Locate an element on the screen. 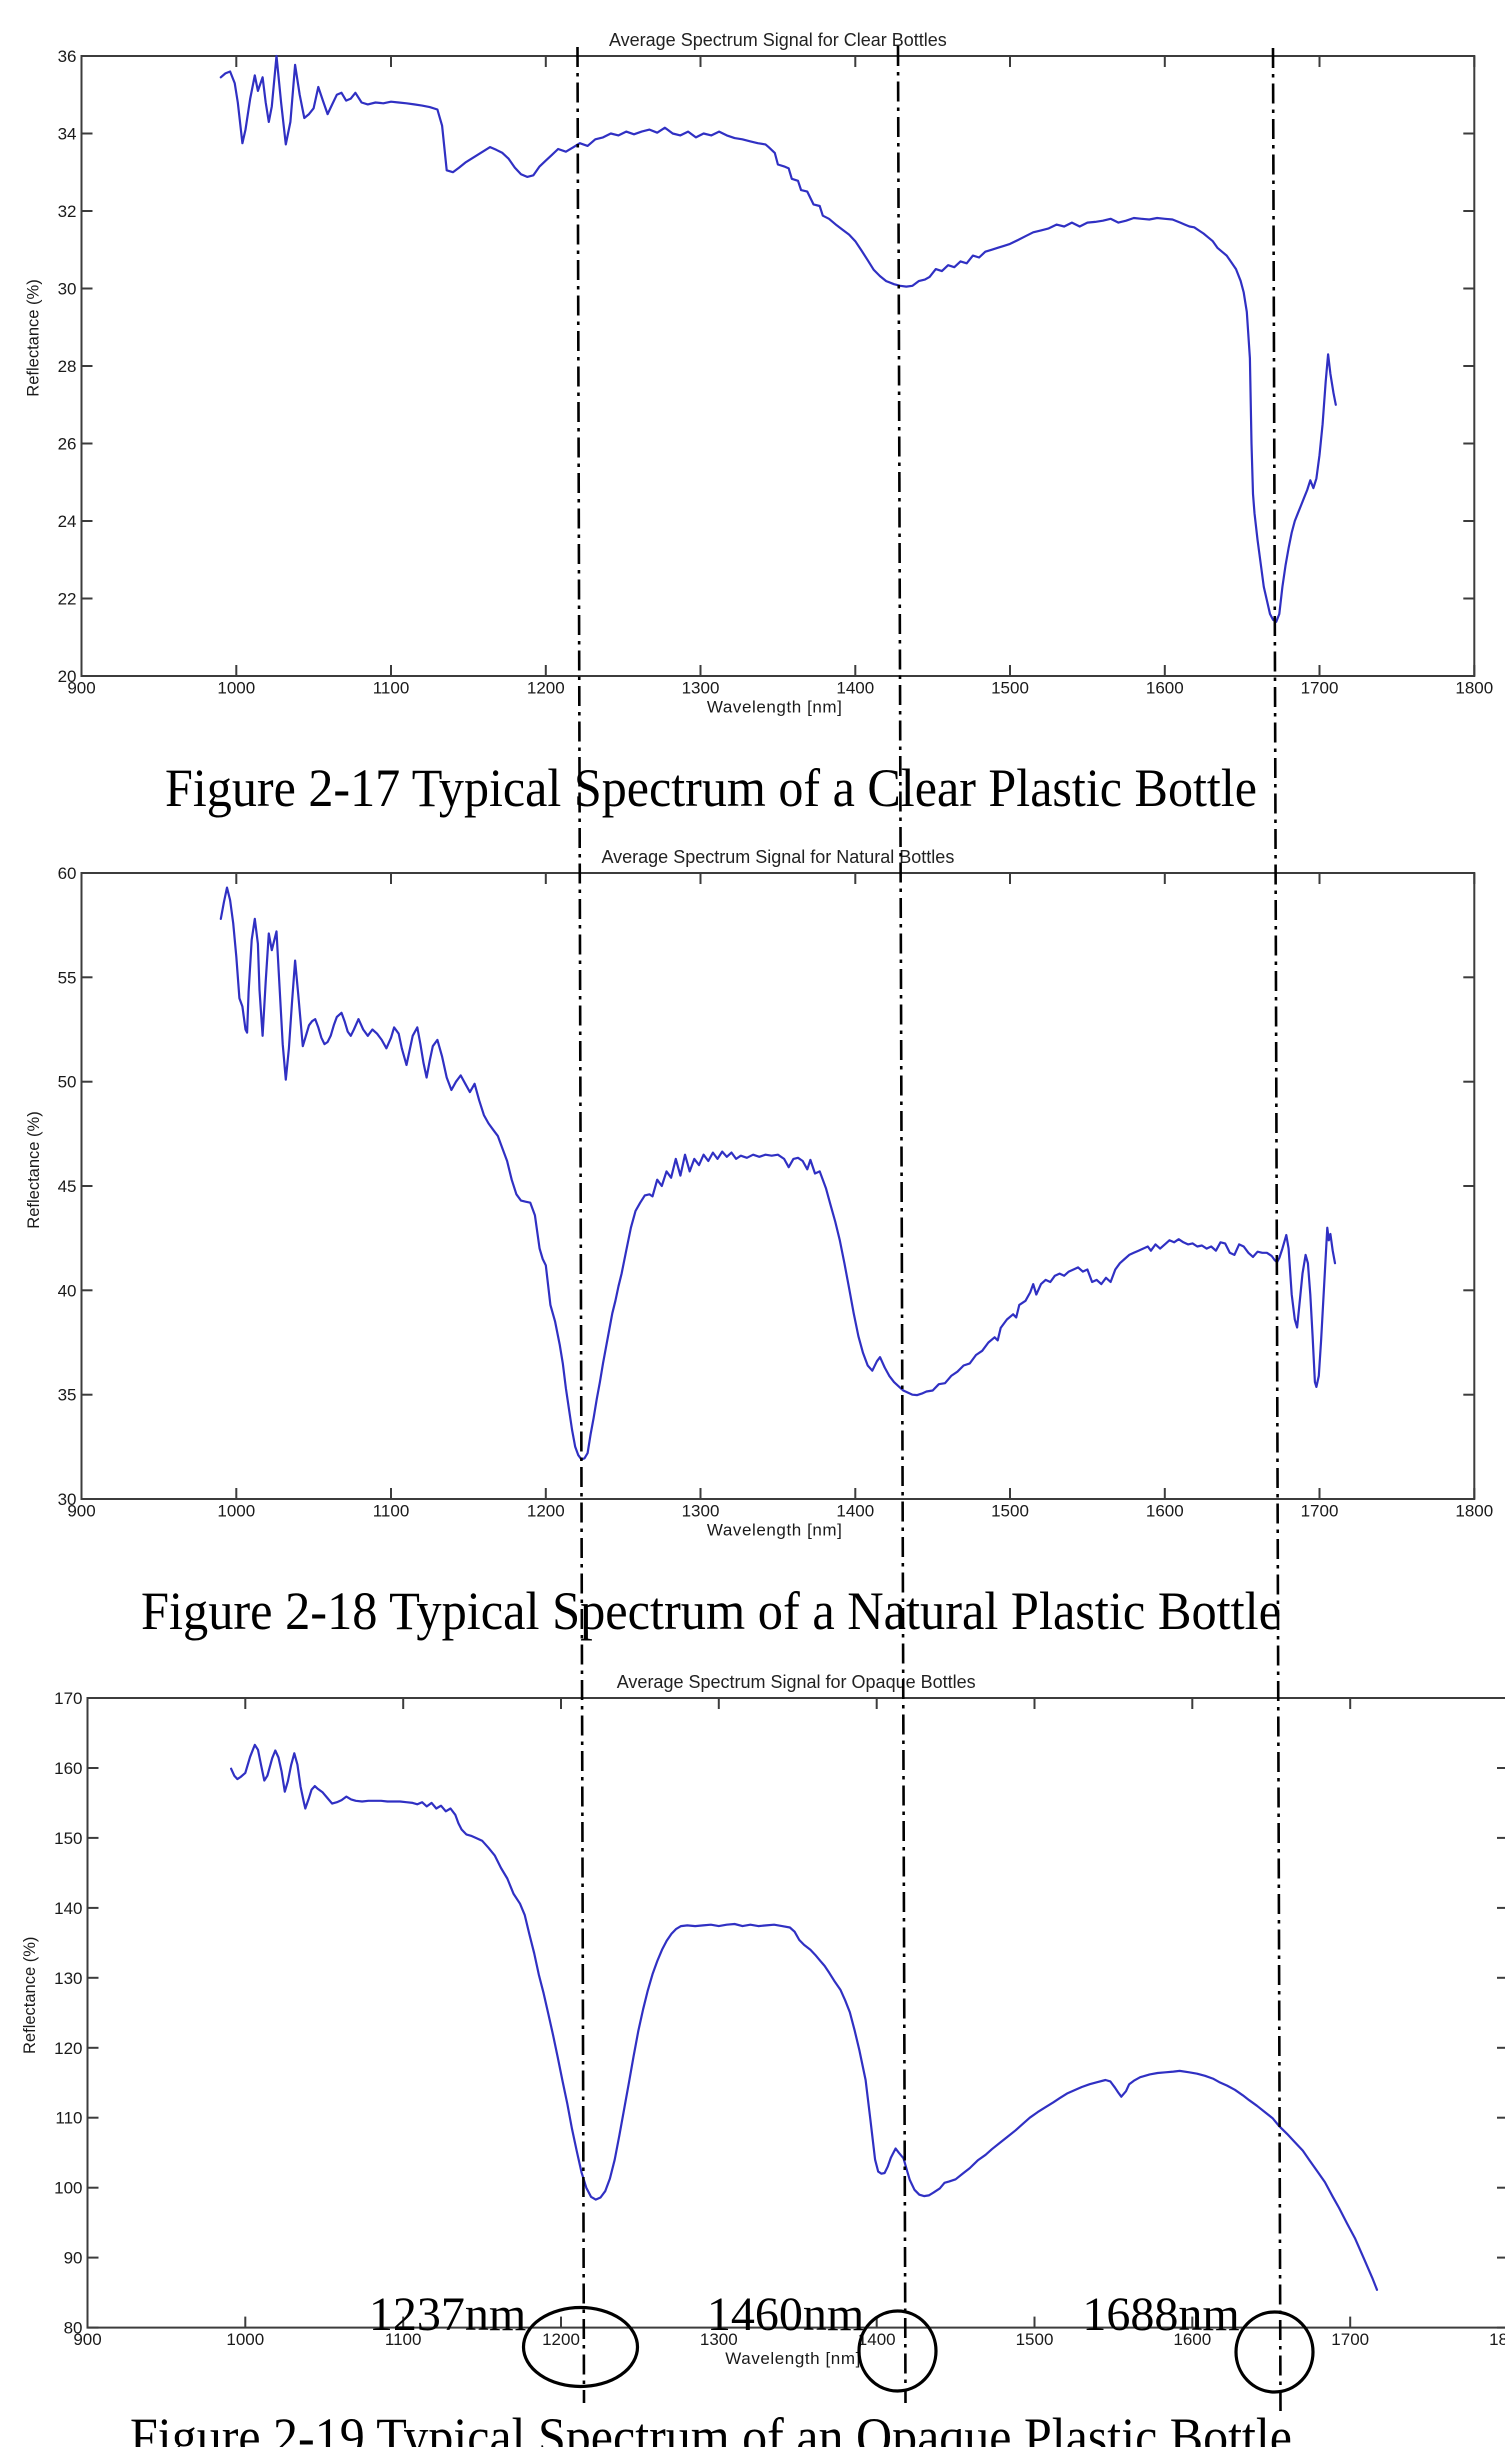 The width and height of the screenshot is (1505, 2447). svg-text: 130 is located at coordinates (68, 1978).